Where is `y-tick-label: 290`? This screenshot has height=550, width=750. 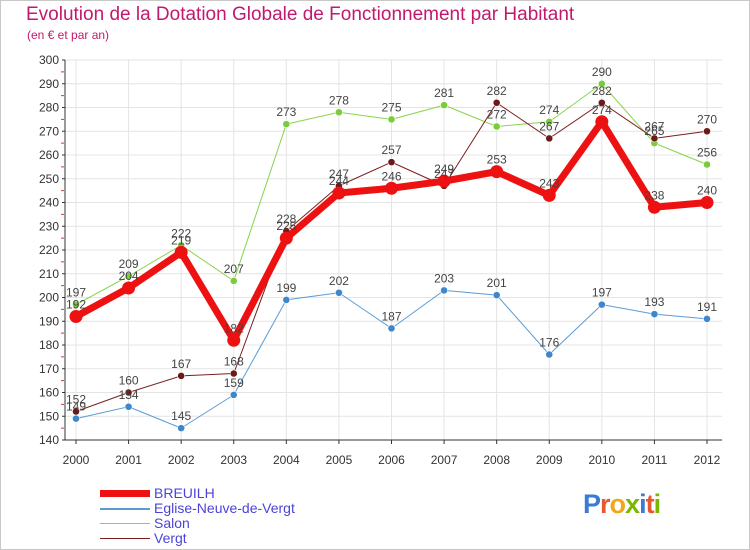 y-tick-label: 290 is located at coordinates (49, 84).